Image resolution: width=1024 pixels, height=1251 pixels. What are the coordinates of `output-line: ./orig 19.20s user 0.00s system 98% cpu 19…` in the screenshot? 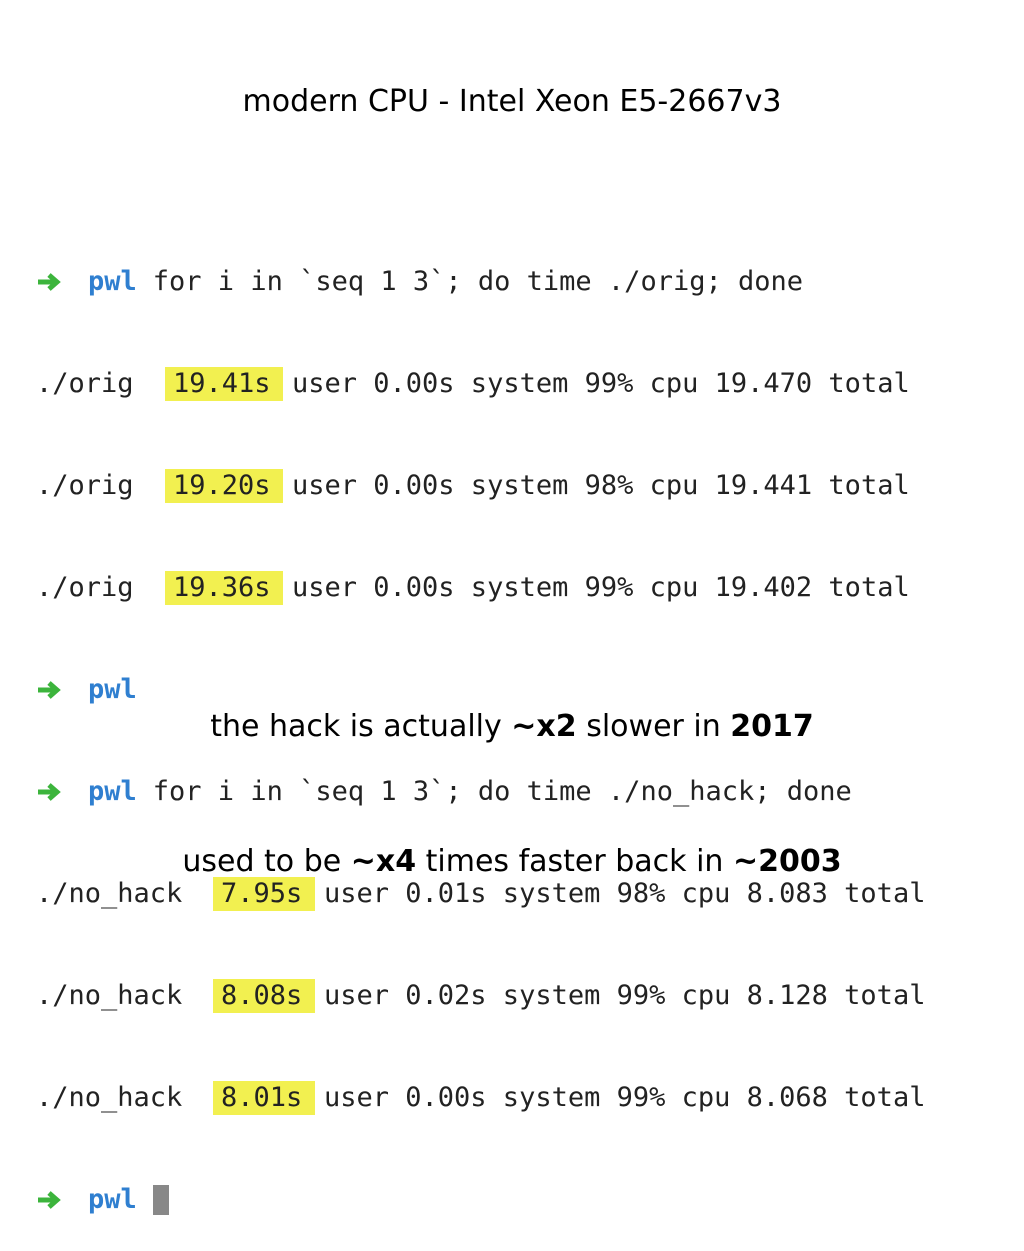 It's located at (480, 486).